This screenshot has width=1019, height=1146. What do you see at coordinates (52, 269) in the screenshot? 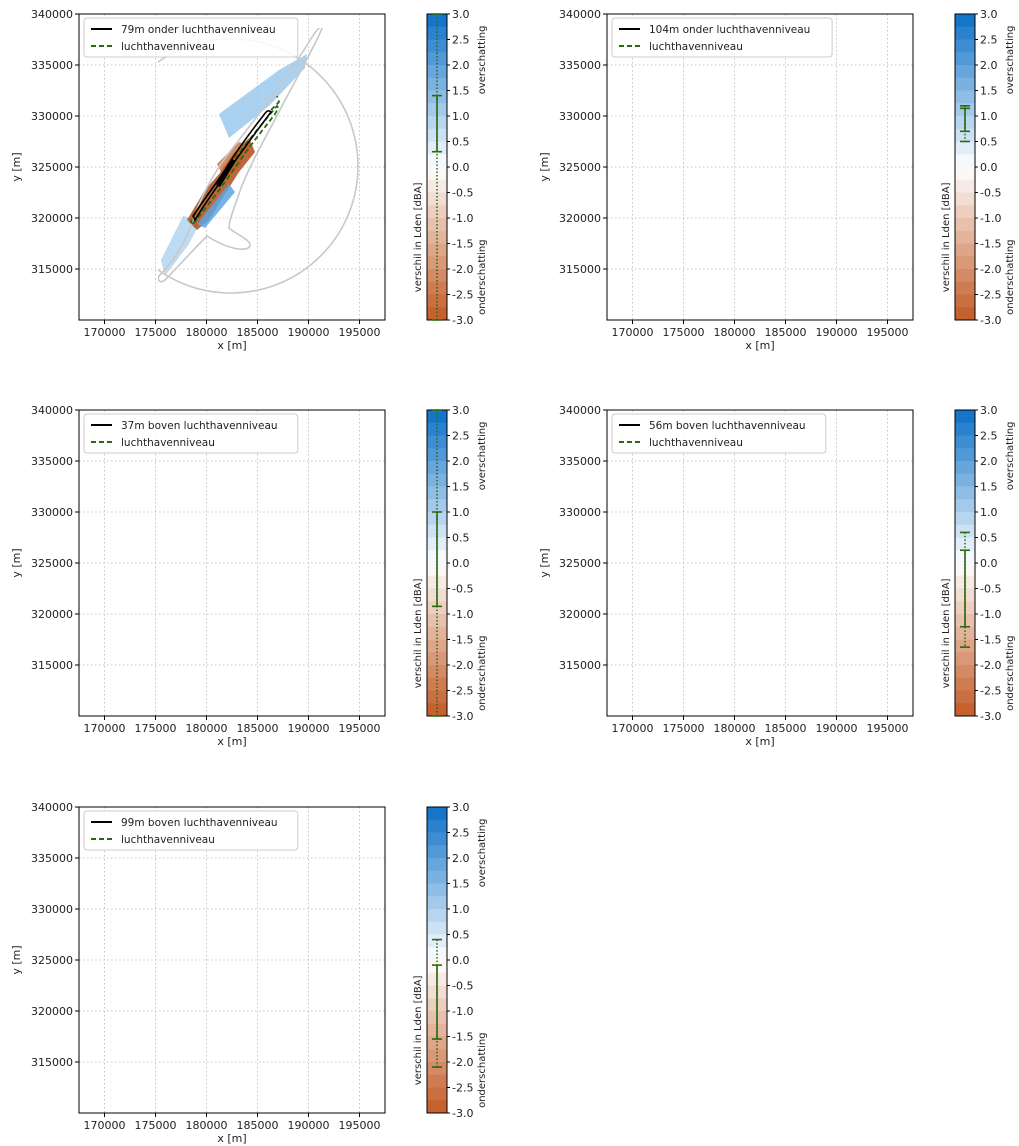
I see `y-tick-label: 315000` at bounding box center [52, 269].